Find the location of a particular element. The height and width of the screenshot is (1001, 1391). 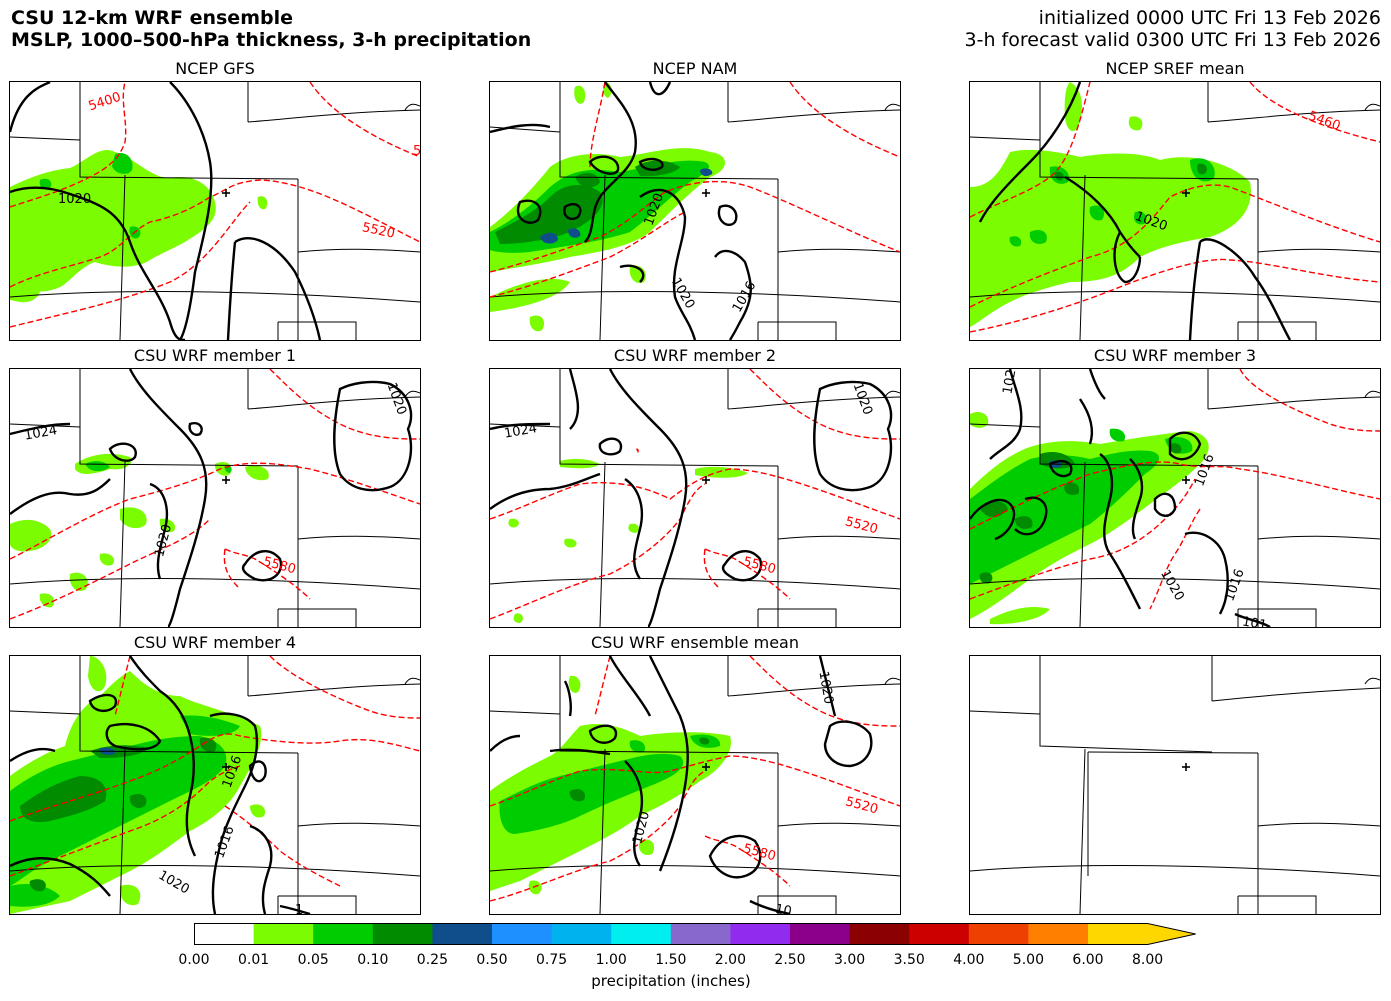

map-panel-gfs: 1020 5400 5520 5 is located at coordinates (215, 211).